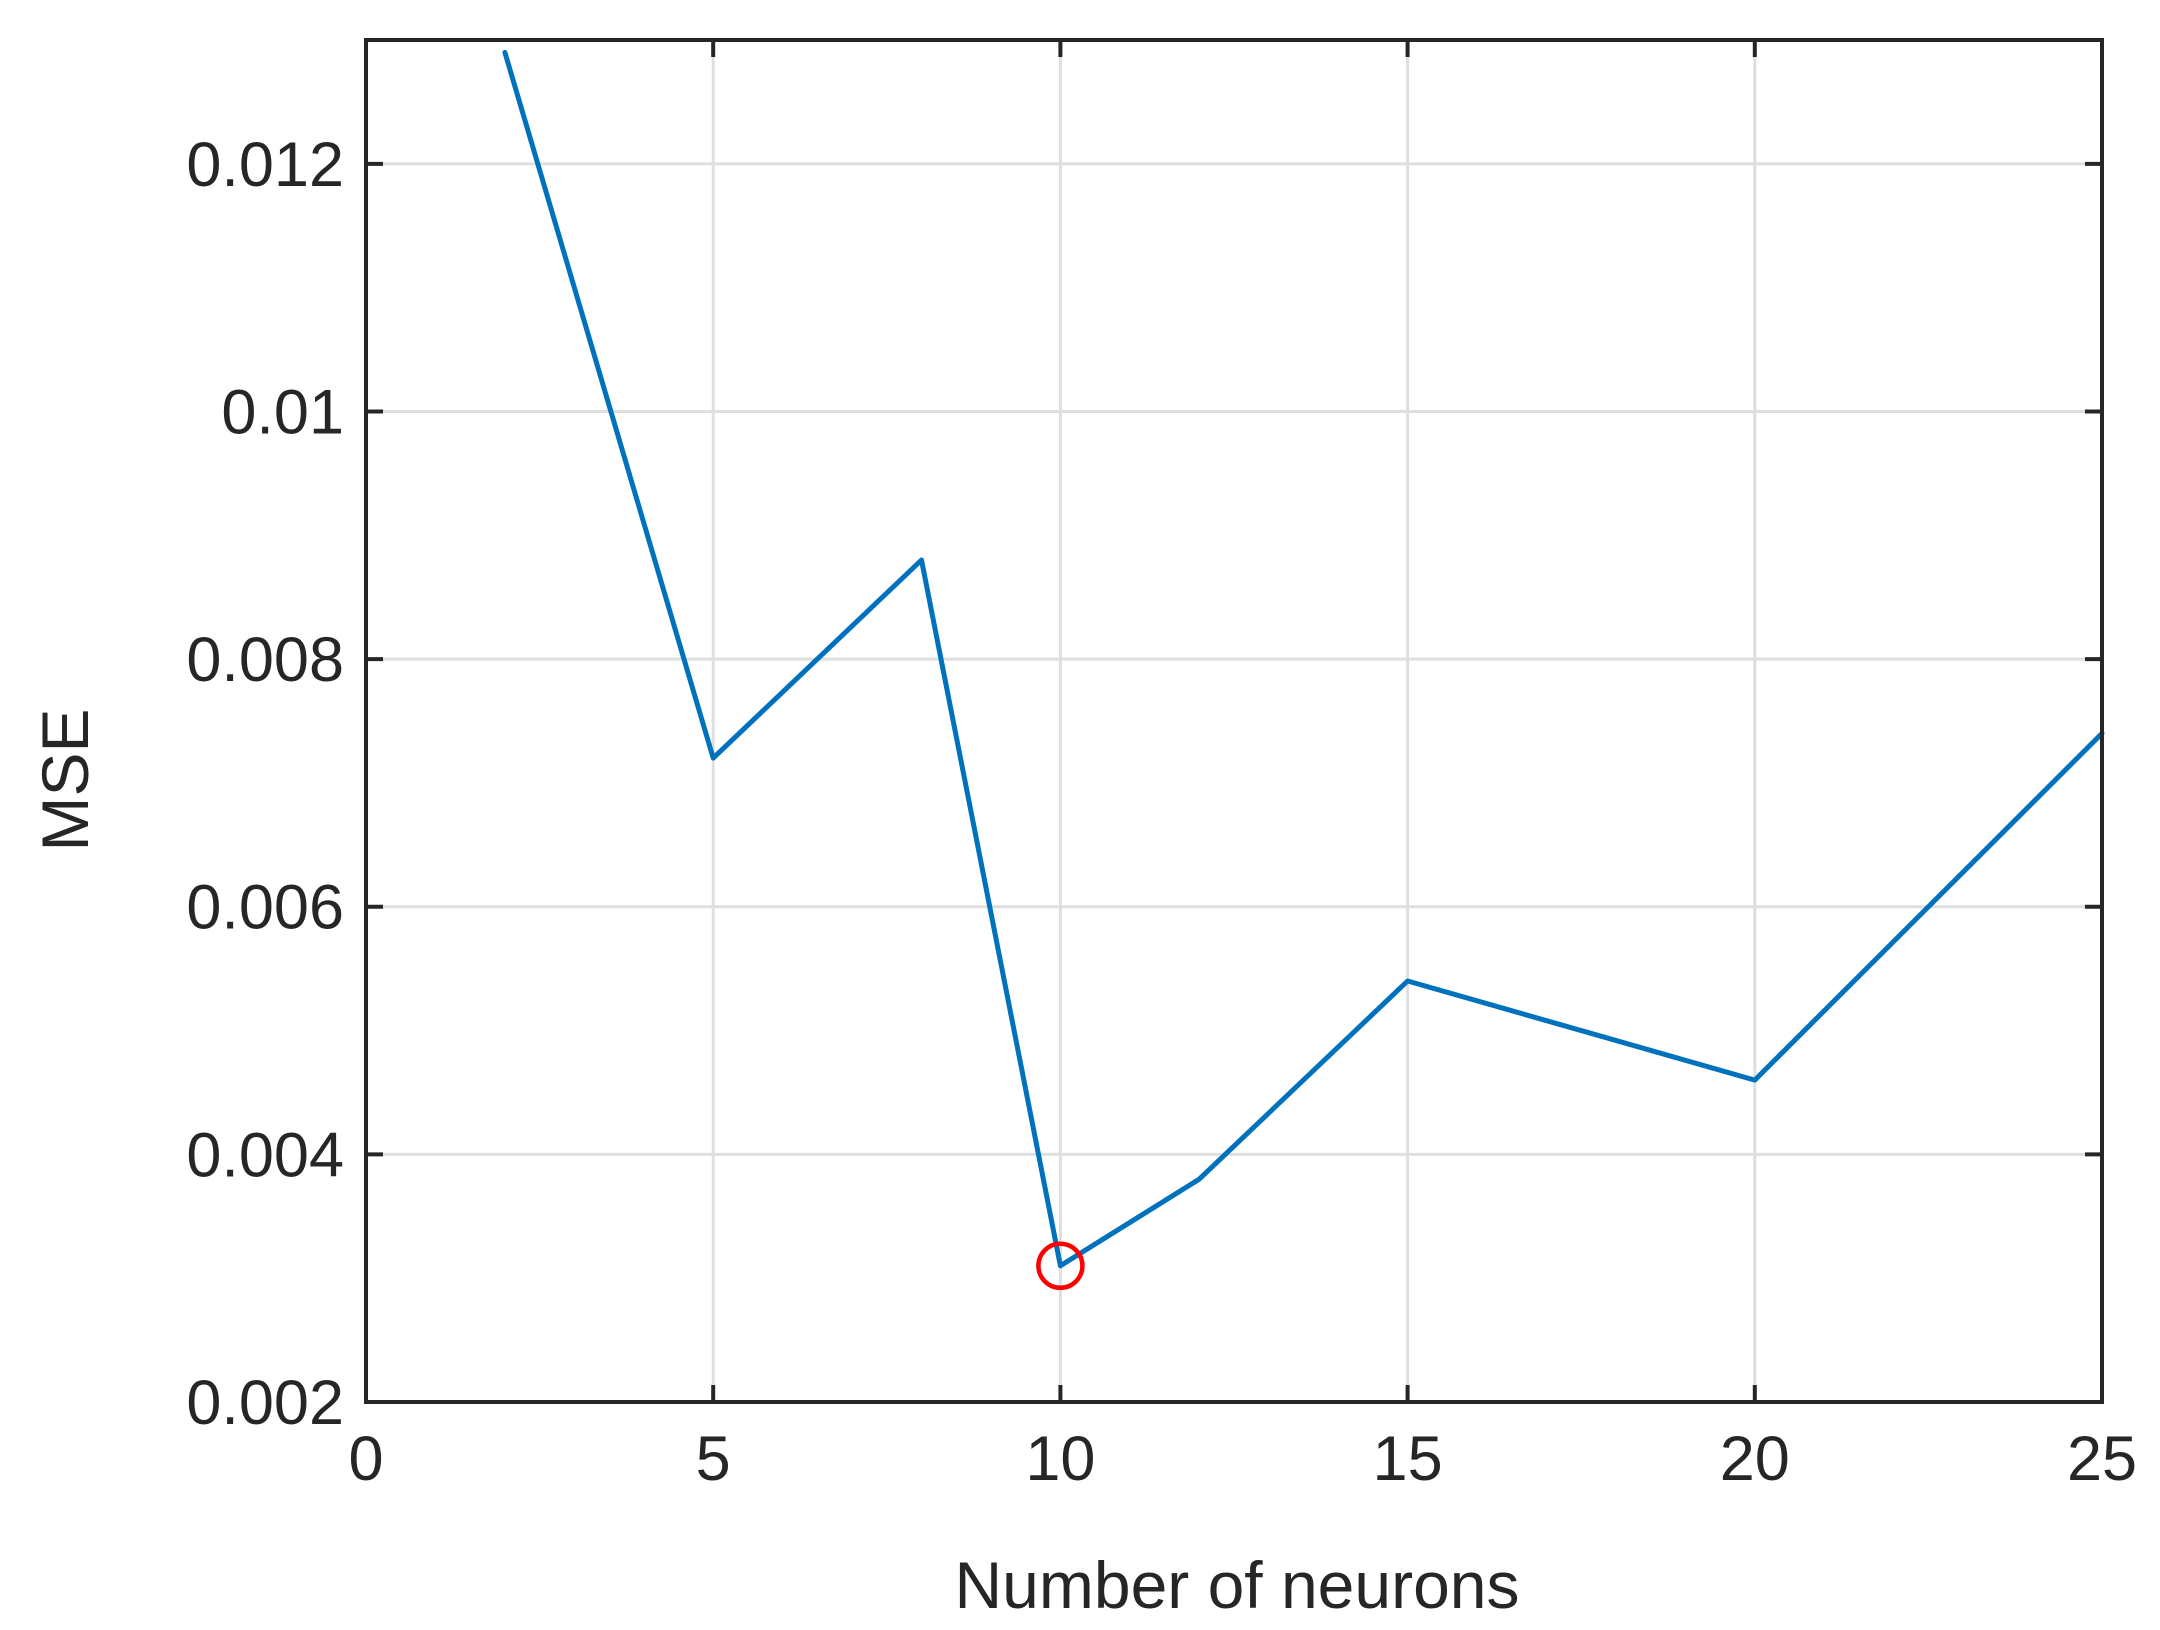 This screenshot has width=2160, height=1630. I want to click on y-tick-label-0: 0.002, so click(265, 1403).